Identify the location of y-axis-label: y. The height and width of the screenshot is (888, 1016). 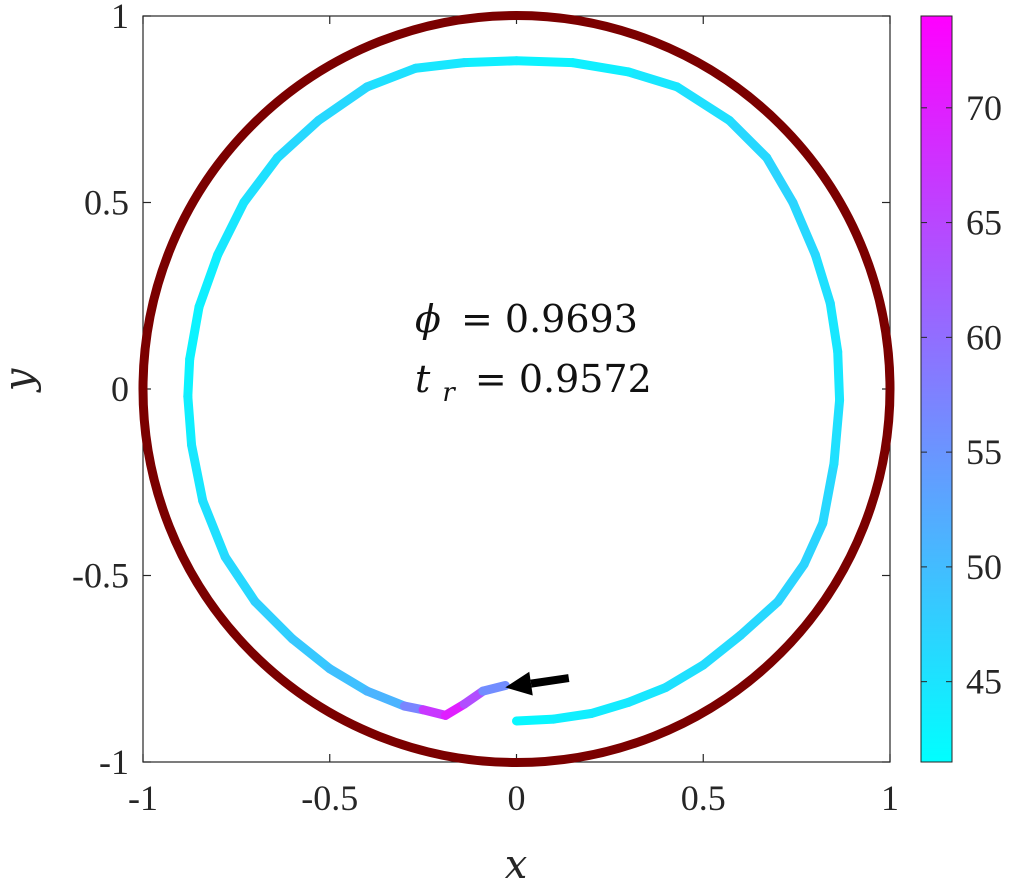
(21, 380).